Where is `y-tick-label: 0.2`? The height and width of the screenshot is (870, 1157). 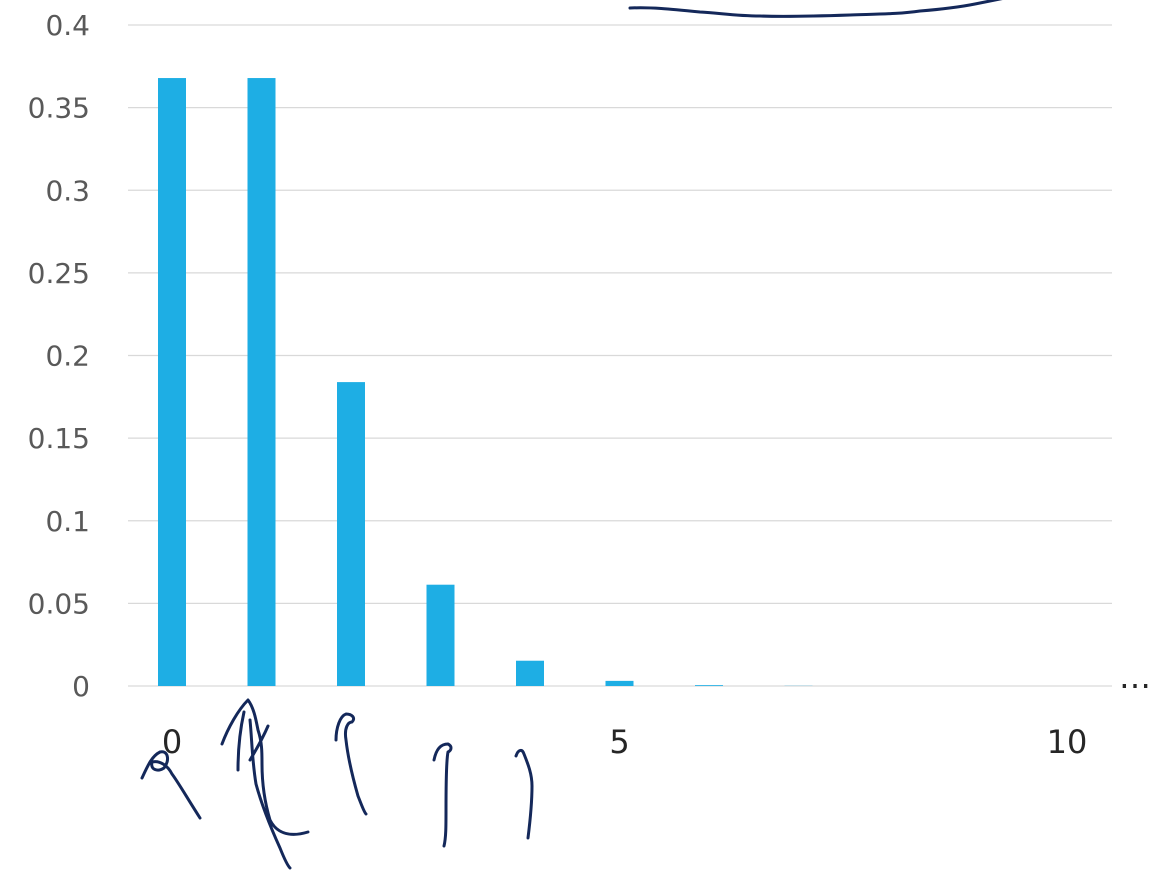
y-tick-label: 0.2 is located at coordinates (67, 356).